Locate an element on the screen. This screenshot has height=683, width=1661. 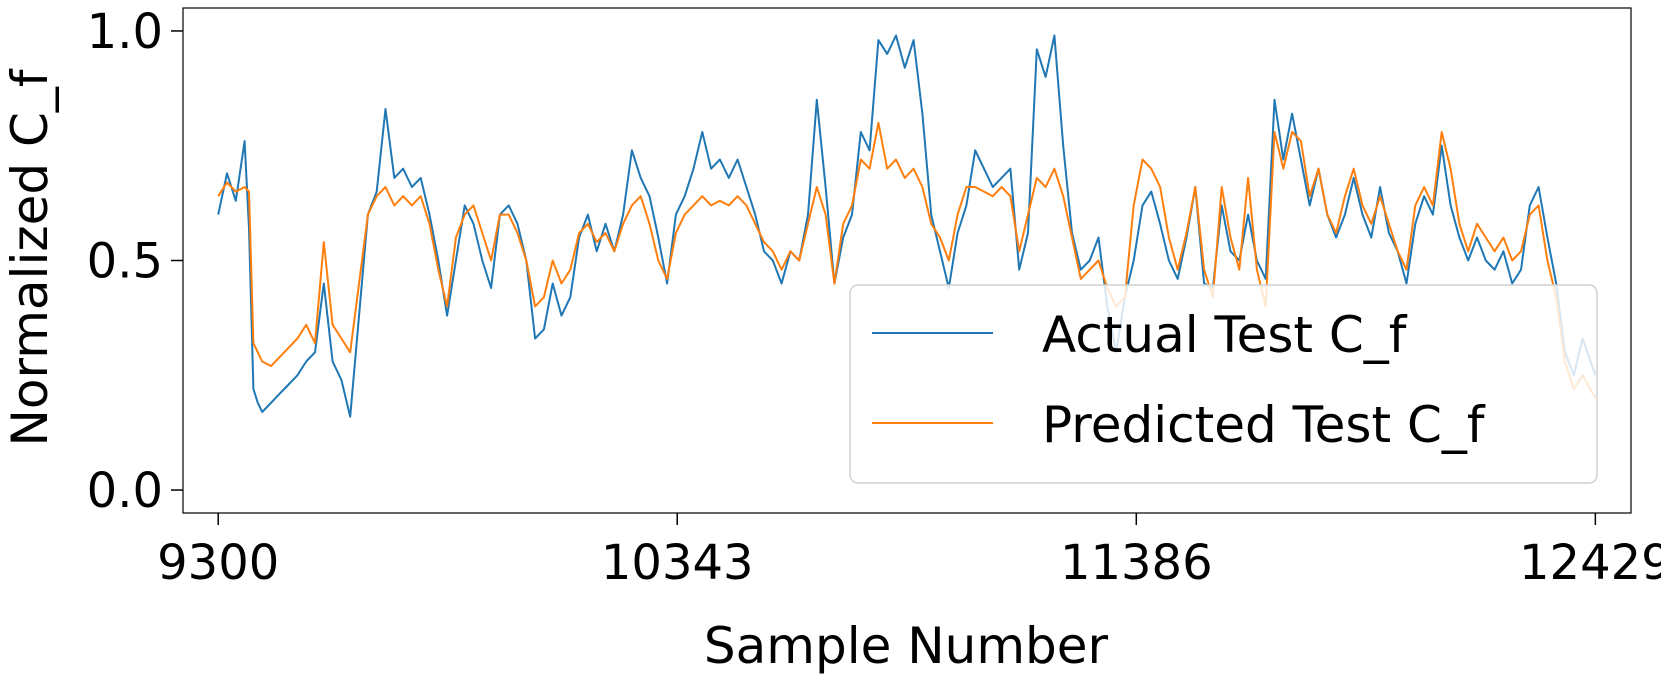
legend-label-actual: Actual Test C_f is located at coordinates (1225, 335).